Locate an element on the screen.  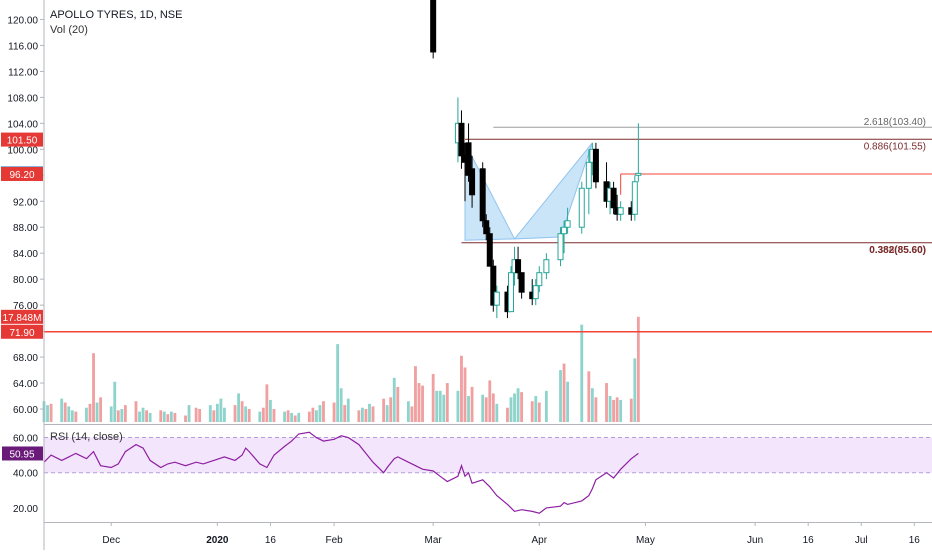
price-tick-label: 80.00 is located at coordinates (25, 280).